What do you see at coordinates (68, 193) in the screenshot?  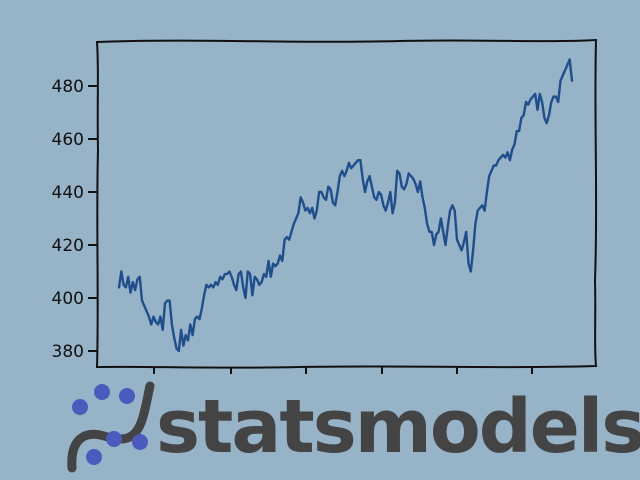 I see `y-tick-label: 440` at bounding box center [68, 193].